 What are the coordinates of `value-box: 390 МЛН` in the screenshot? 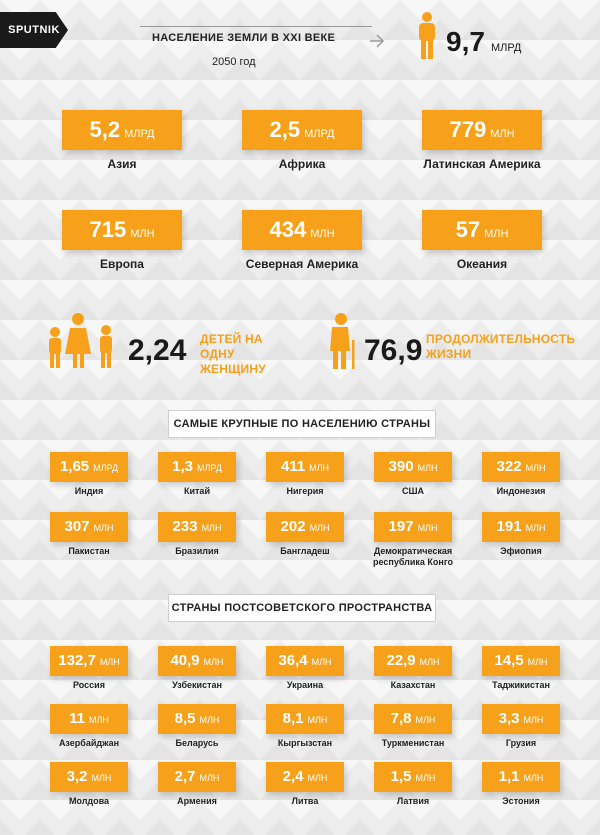 It's located at (413, 467).